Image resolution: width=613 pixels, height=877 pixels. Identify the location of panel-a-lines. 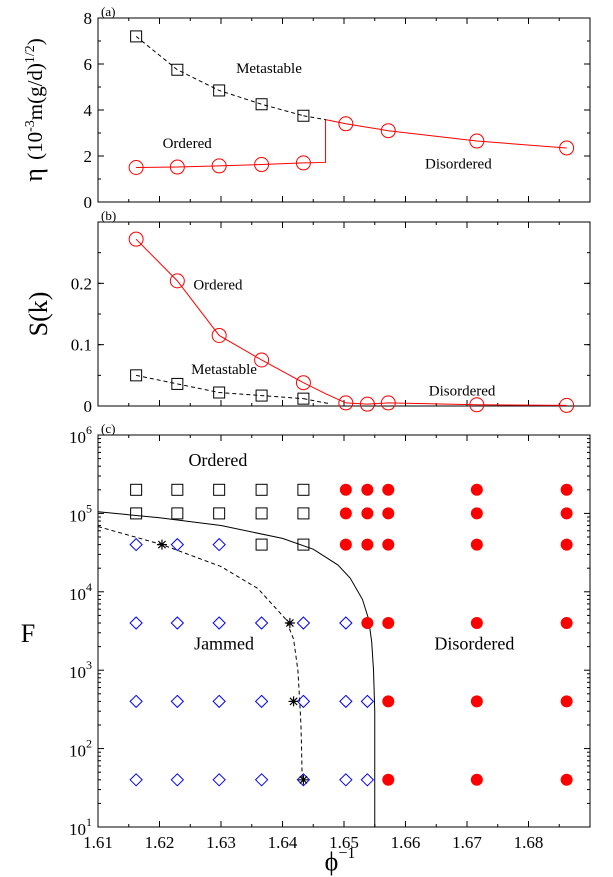
(351, 102).